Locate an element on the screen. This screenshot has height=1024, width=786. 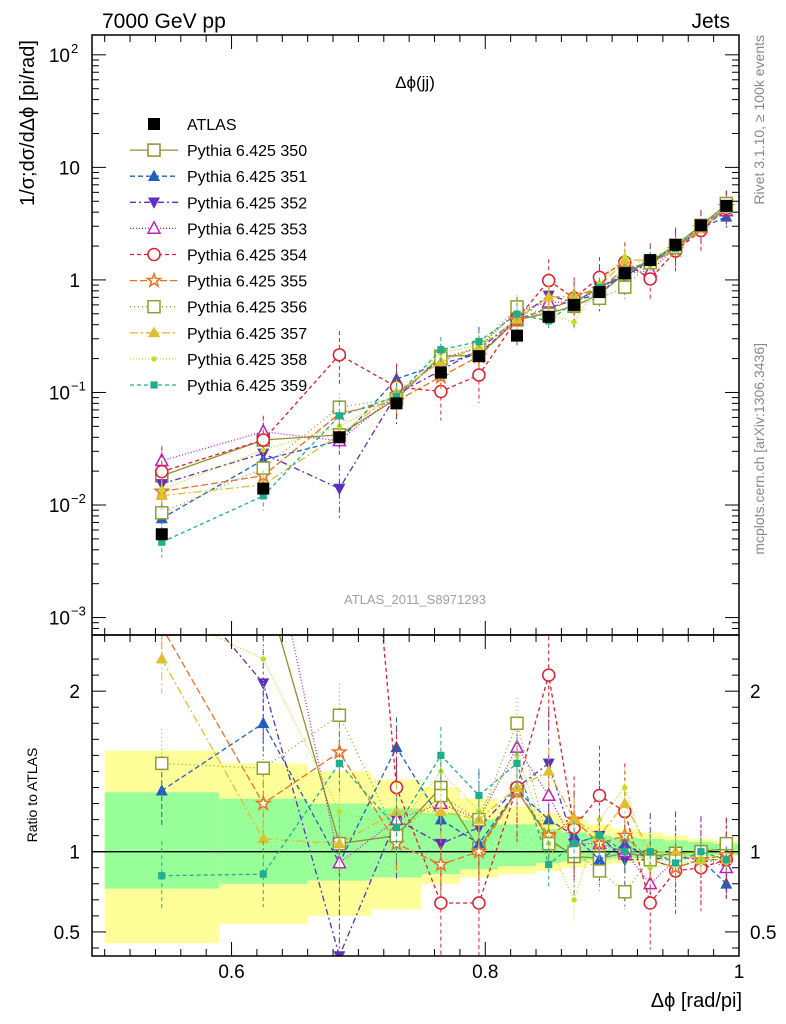
ratio-tick-label-right: 2 is located at coordinates (755, 692).